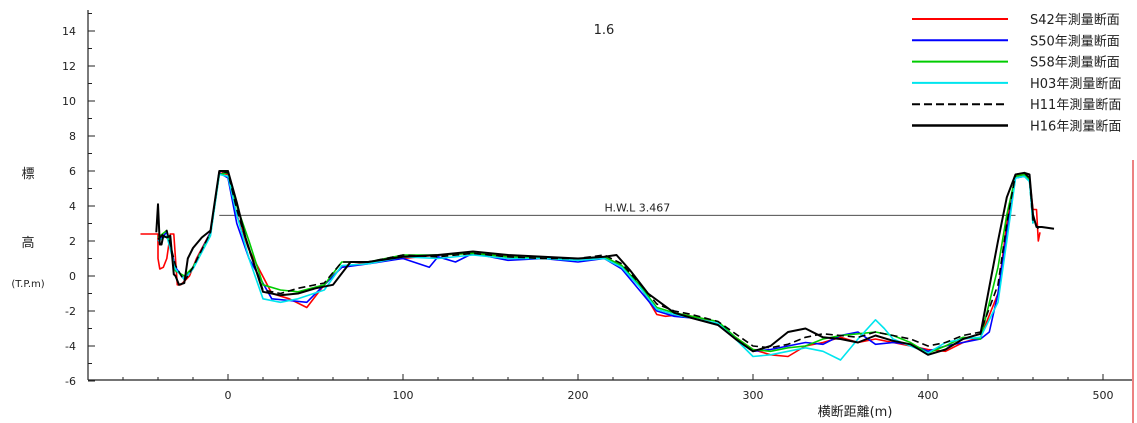 The height and width of the screenshot is (423, 1137). What do you see at coordinates (1103, 395) in the screenshot?
I see `x-tick-label: 500` at bounding box center [1103, 395].